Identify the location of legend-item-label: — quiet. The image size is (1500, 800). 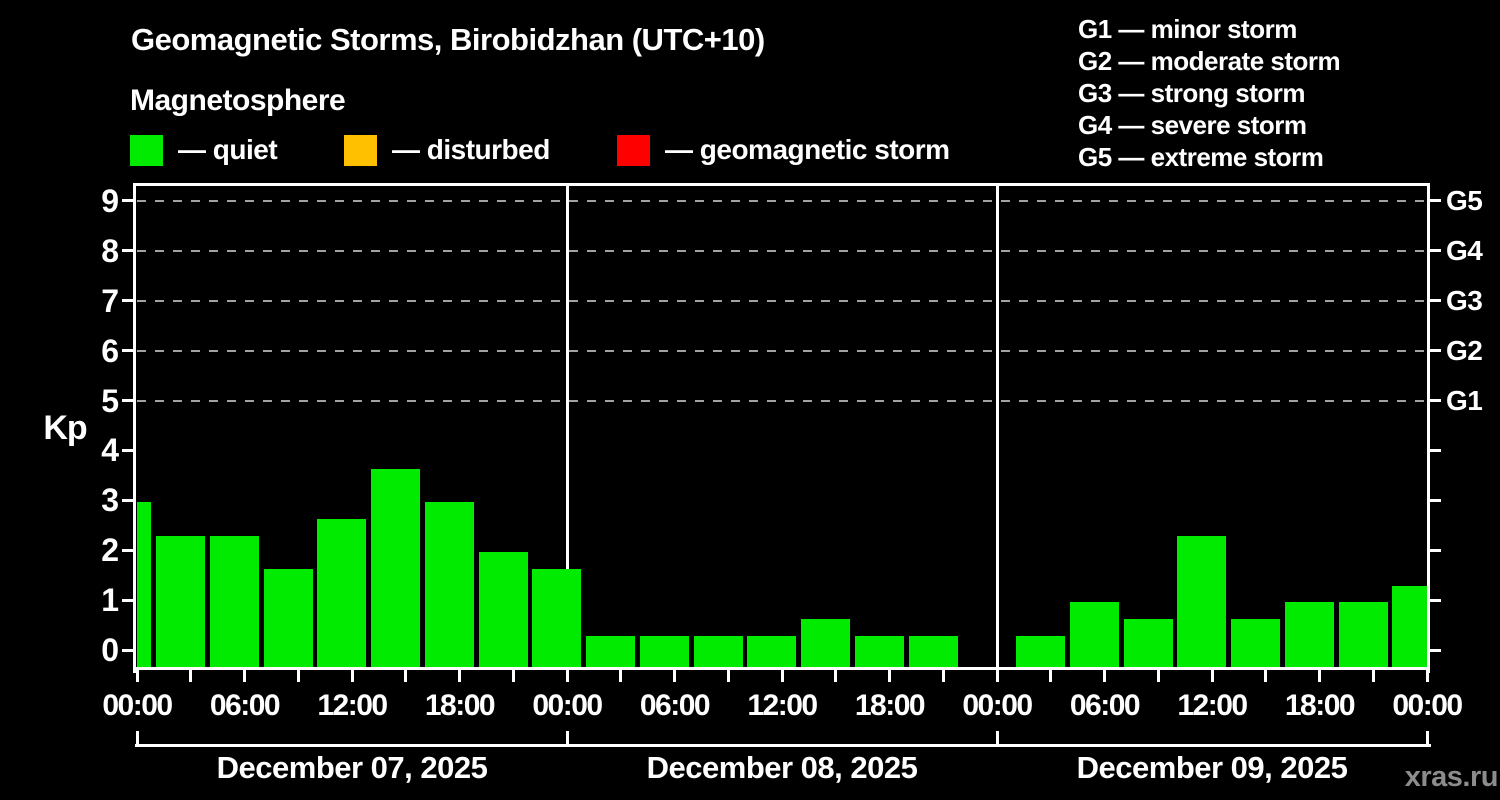
(228, 149).